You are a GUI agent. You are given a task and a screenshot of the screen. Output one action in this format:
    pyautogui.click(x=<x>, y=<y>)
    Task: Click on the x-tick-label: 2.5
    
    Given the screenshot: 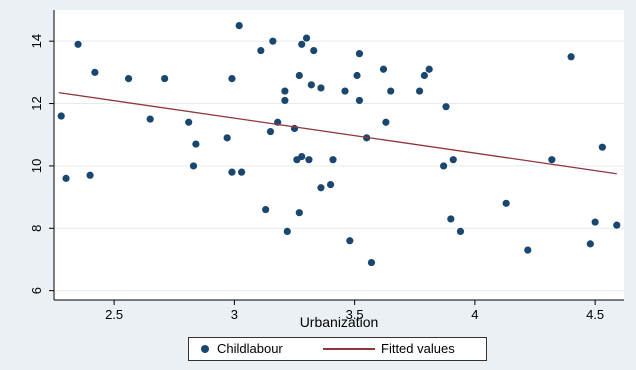 What is the action you would take?
    pyautogui.click(x=114, y=314)
    